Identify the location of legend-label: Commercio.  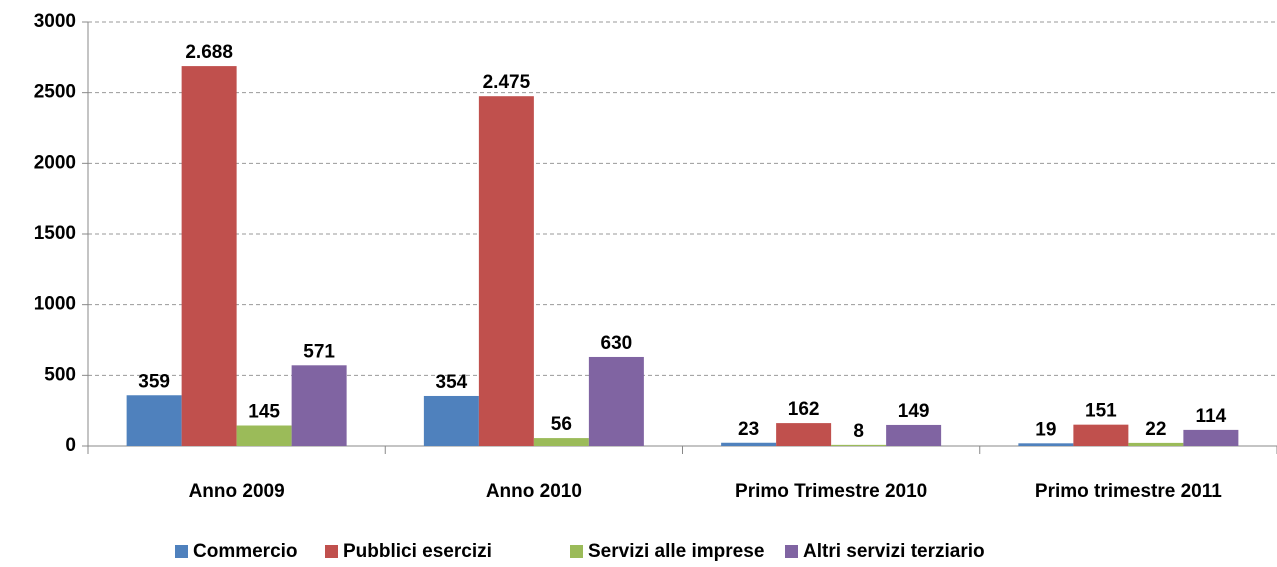
(245, 551).